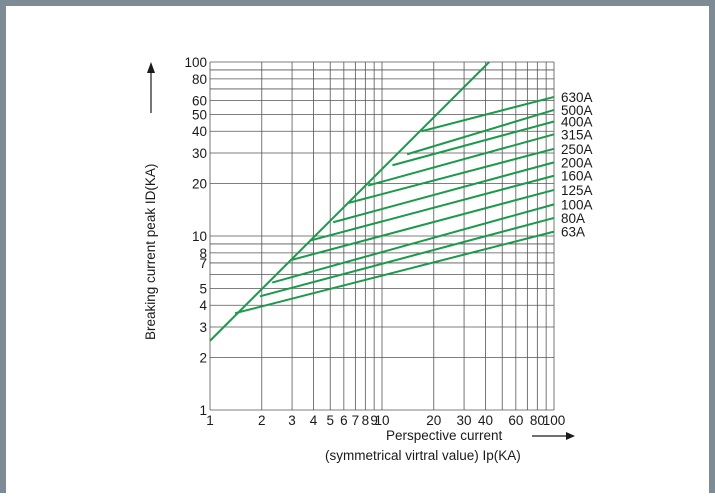 This screenshot has width=715, height=498. Describe the element at coordinates (577, 122) in the screenshot. I see `series-label-400A: 400A` at that location.